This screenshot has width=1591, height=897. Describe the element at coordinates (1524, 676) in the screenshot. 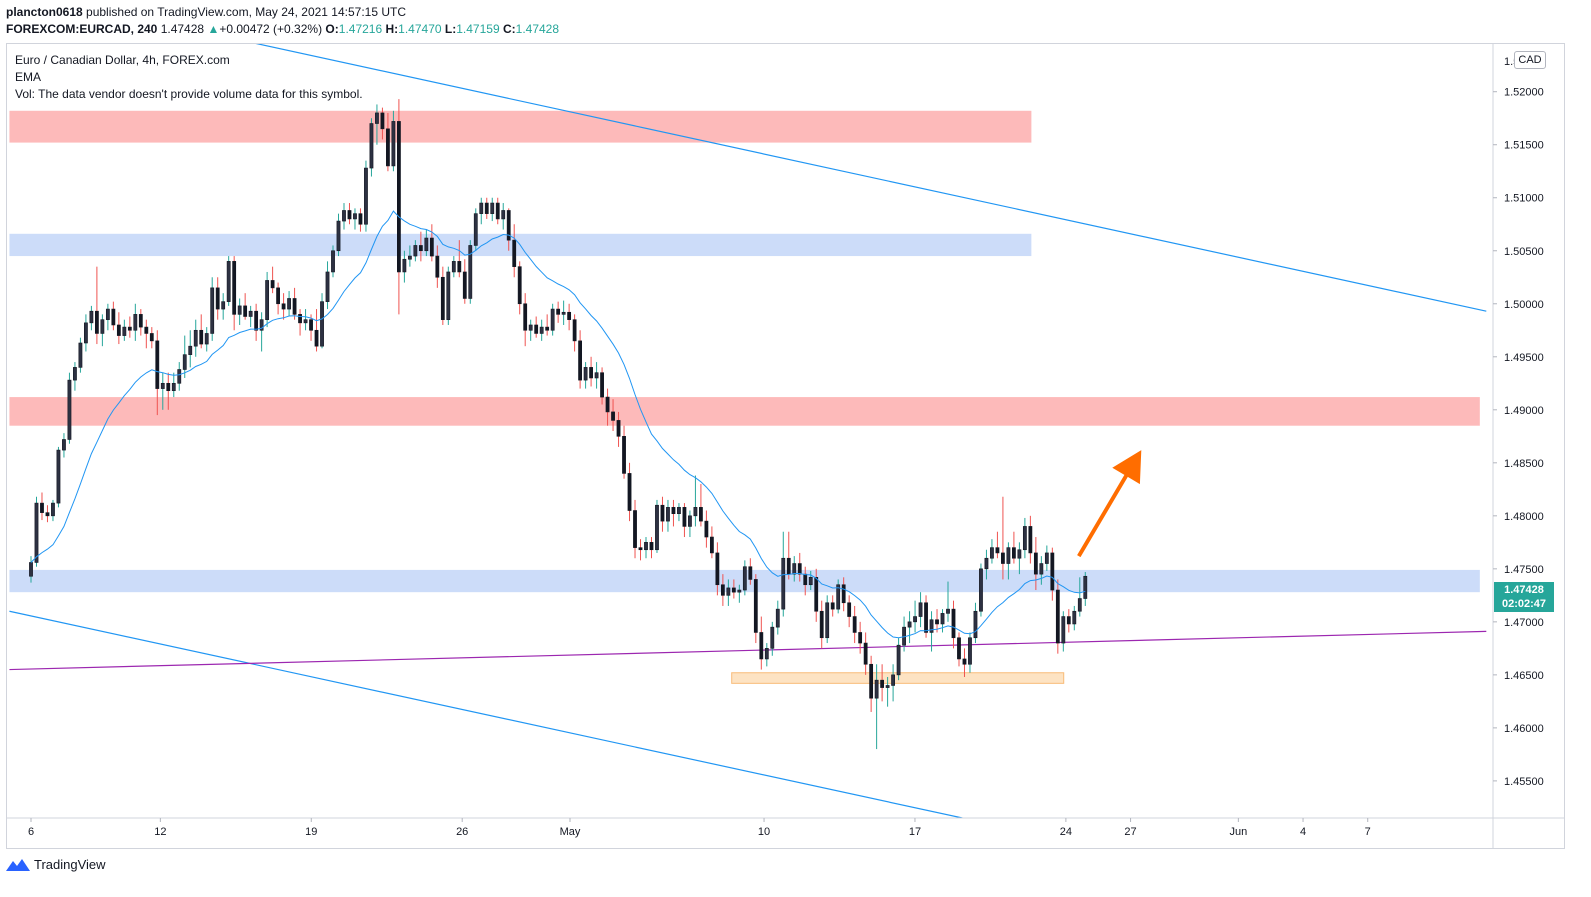

I see `price-tick-label: 1.46500` at that location.